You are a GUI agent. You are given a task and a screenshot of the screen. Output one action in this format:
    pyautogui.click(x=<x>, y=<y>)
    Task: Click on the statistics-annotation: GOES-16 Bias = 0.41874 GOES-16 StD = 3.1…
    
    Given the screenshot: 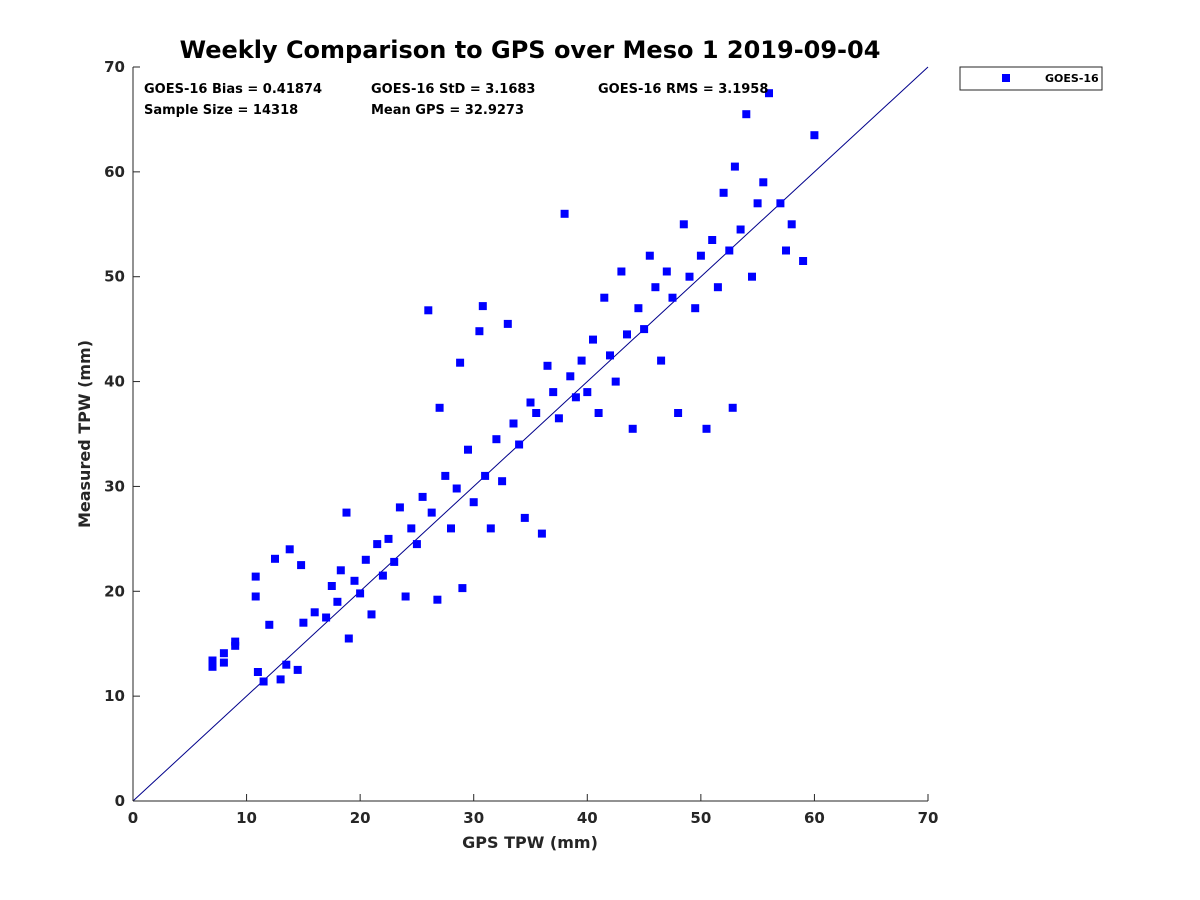 What is the action you would take?
    pyautogui.click(x=456, y=100)
    